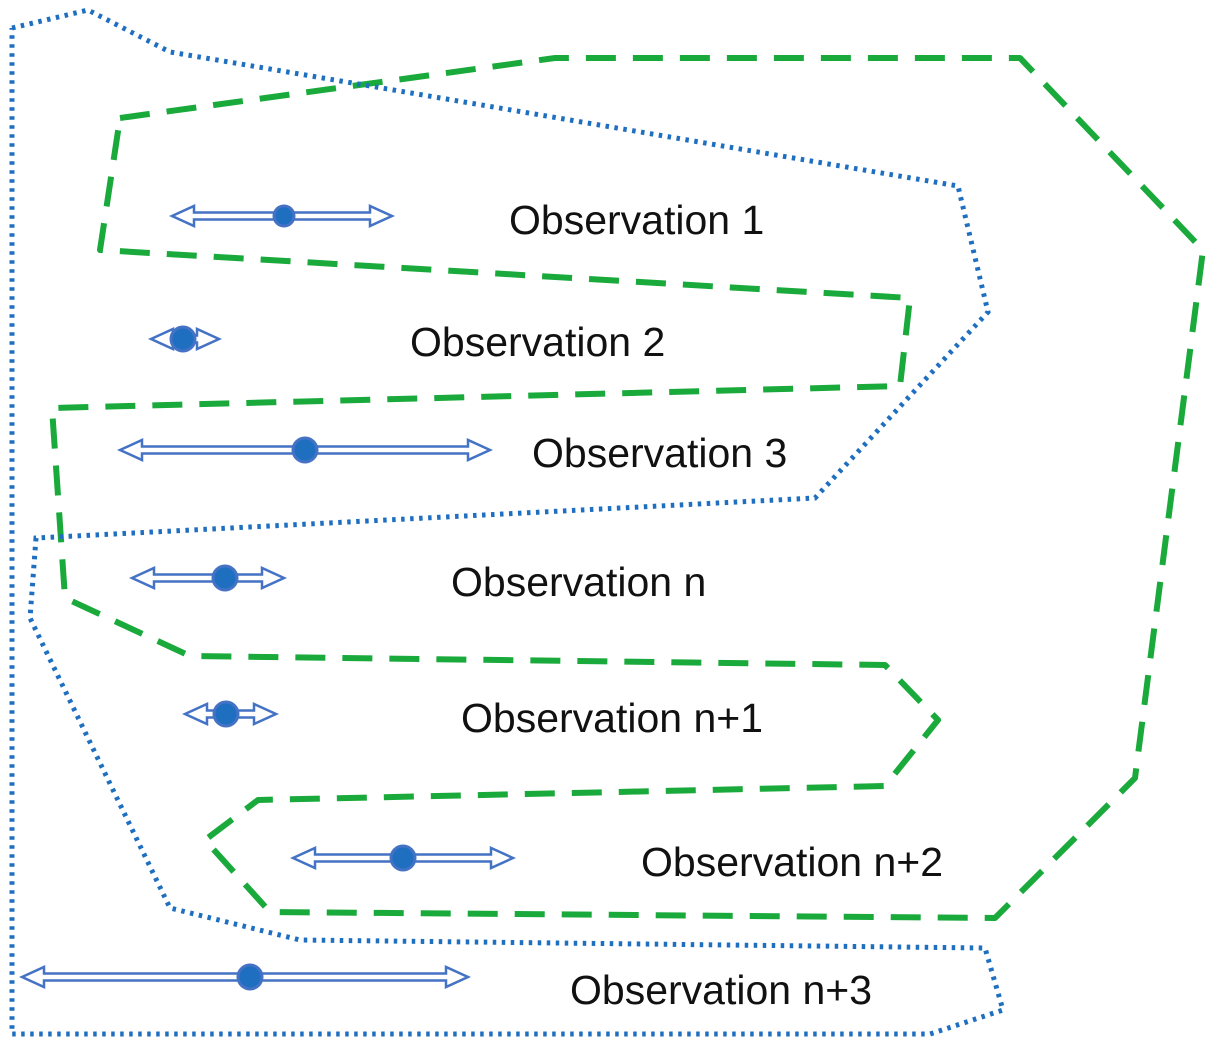  I want to click on observation-label: Observation n, so click(579, 582).